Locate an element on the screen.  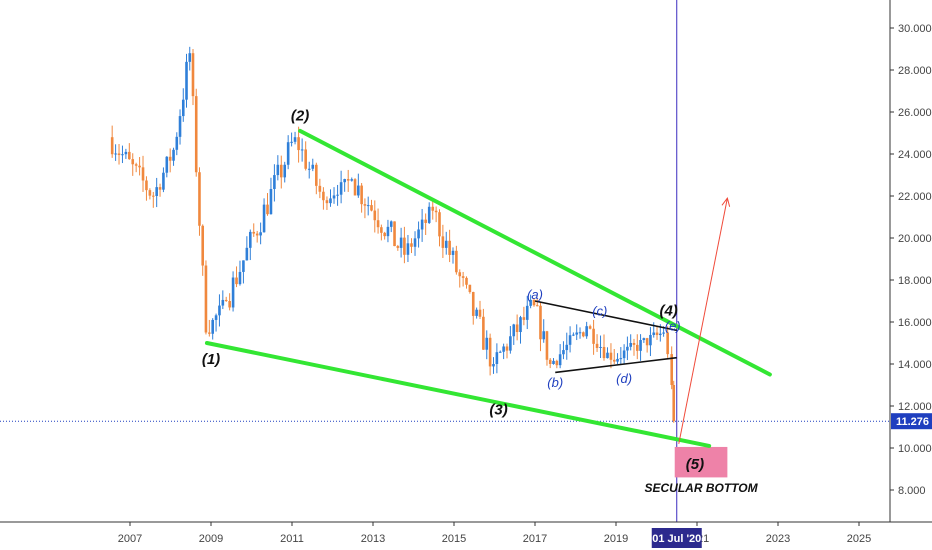
y-tick-label: 28.000 is located at coordinates (915, 71).